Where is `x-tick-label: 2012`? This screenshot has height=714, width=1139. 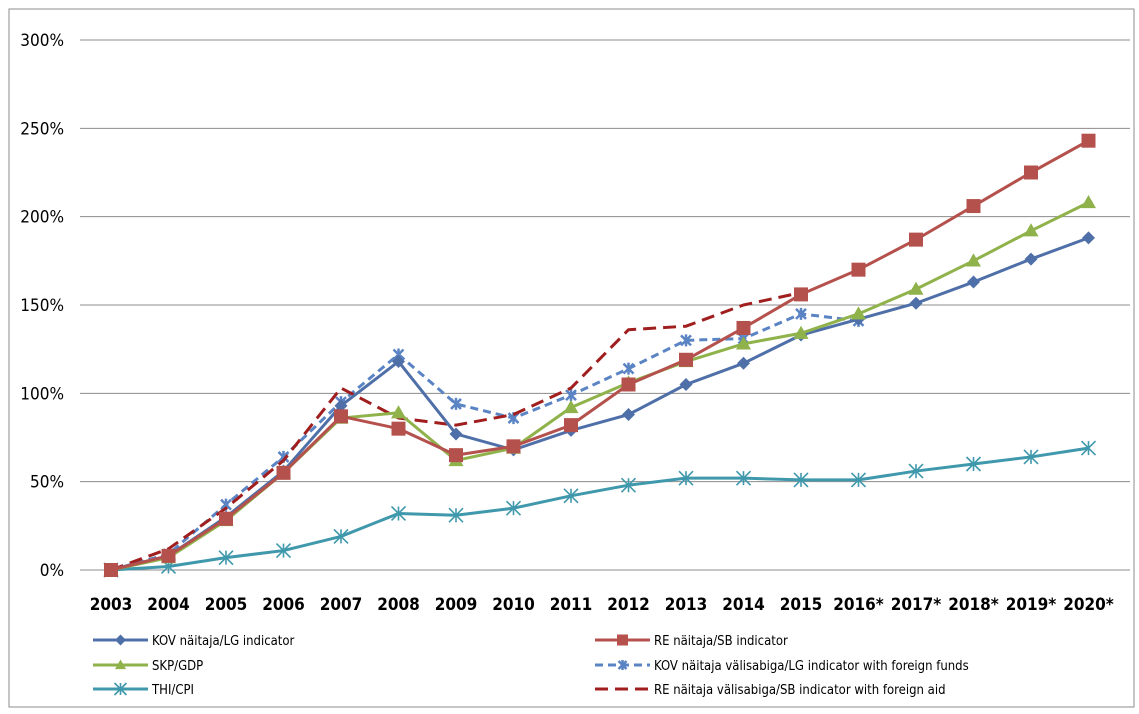 x-tick-label: 2012 is located at coordinates (628, 605).